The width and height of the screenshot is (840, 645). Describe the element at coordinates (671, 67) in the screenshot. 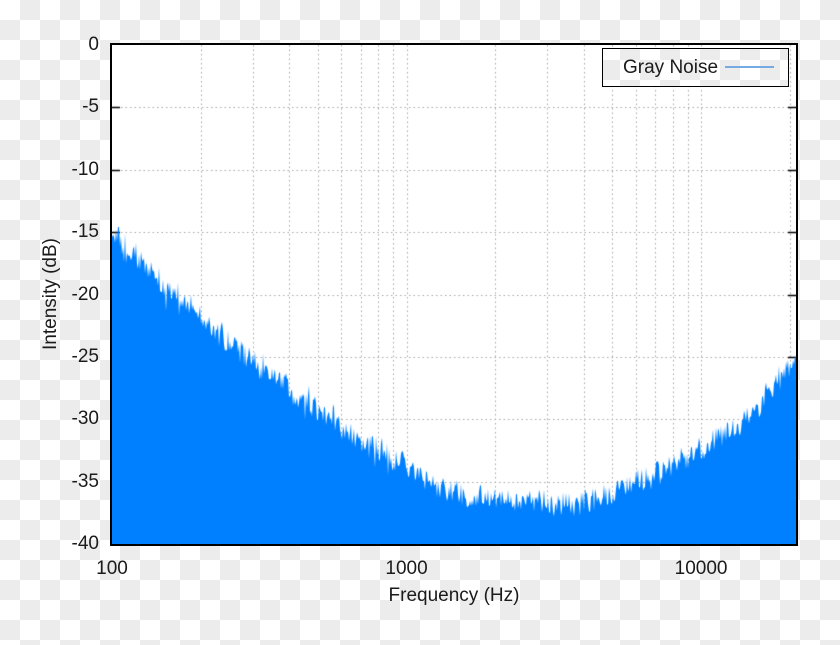

I see `legend-series-label: Gray Noise` at that location.